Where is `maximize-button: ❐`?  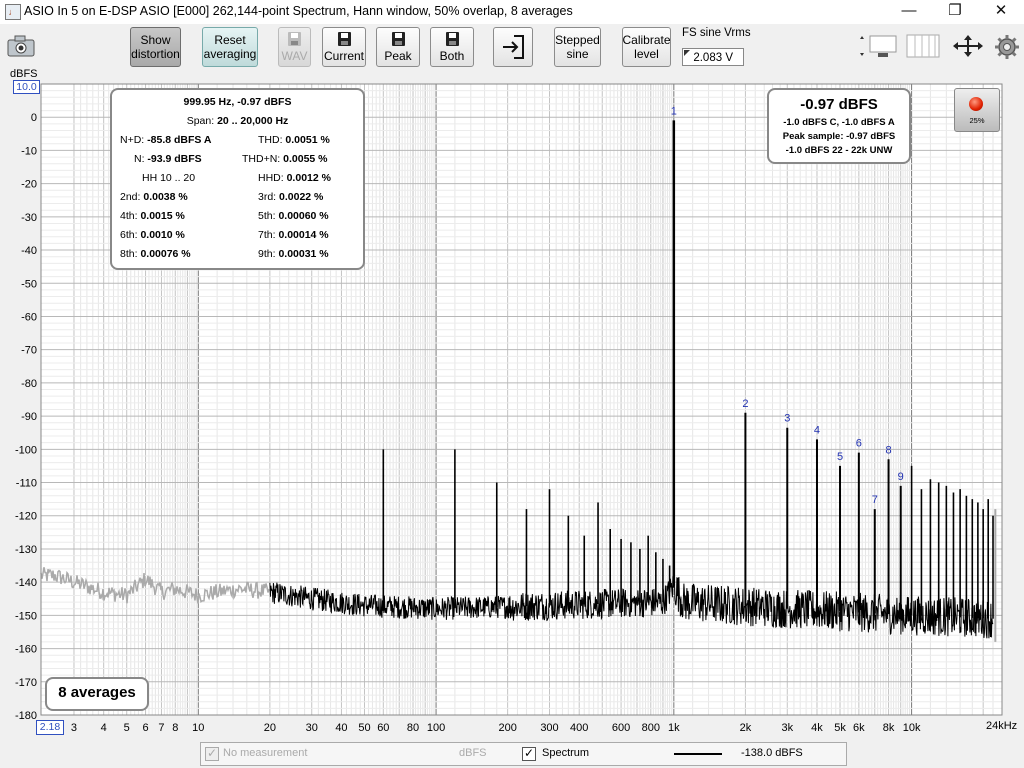
maximize-button: ❐ is located at coordinates (955, 10).